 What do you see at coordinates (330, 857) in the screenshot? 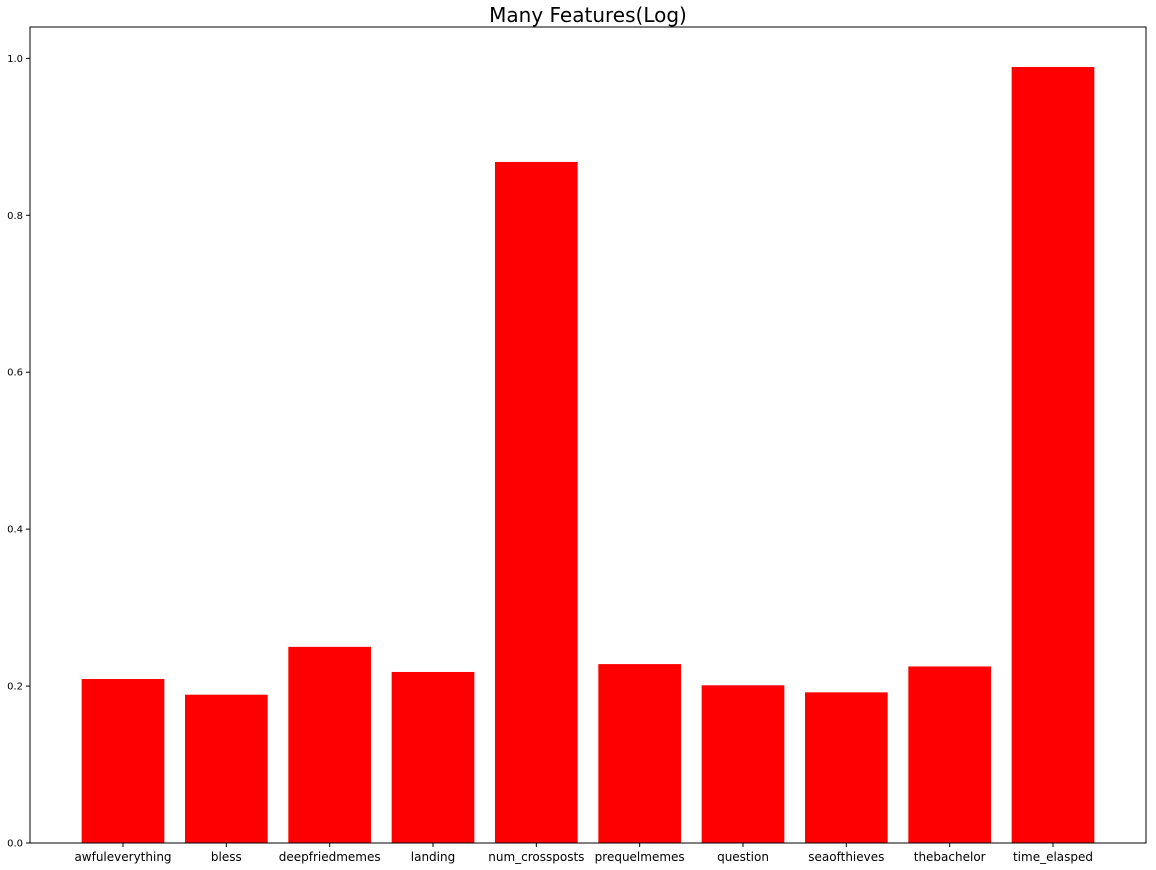
I see `x-tick-label: deepfriedmemes` at bounding box center [330, 857].